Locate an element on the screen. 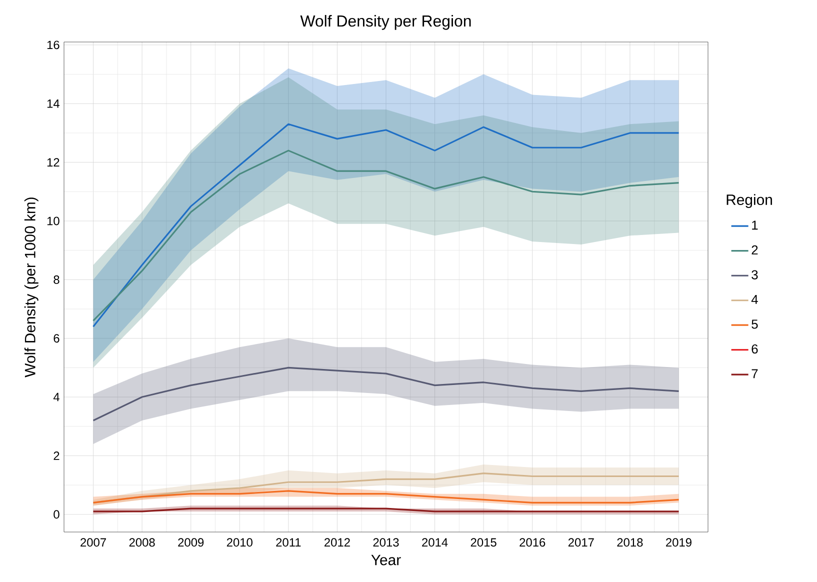  x-tick-label: 2018 is located at coordinates (630, 542).